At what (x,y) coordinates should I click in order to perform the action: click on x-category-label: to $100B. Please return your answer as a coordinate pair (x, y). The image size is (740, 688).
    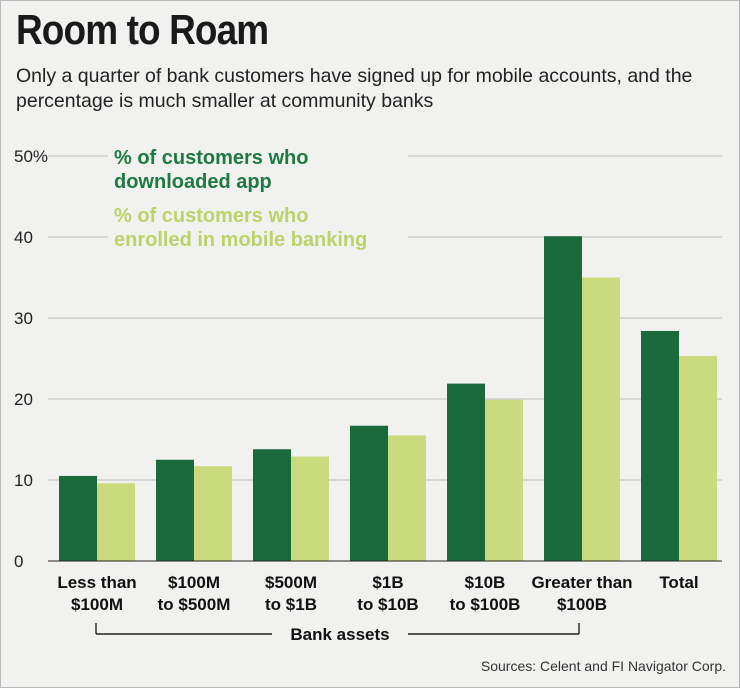
    Looking at the image, I should click on (485, 604).